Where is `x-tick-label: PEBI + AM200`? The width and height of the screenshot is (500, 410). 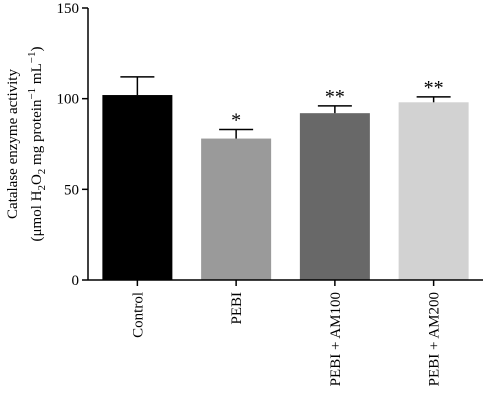 x-tick-label: PEBI + AM200 is located at coordinates (435, 339).